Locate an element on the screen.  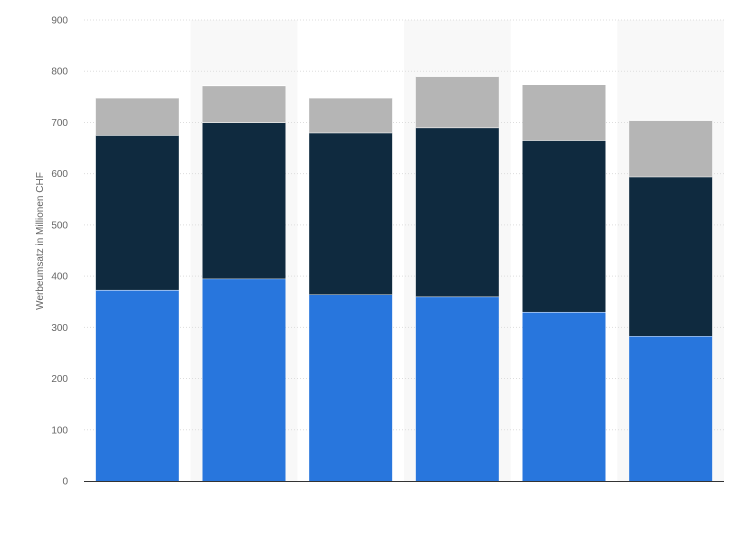
y-tick-label-300: 300 is located at coordinates (59, 328).